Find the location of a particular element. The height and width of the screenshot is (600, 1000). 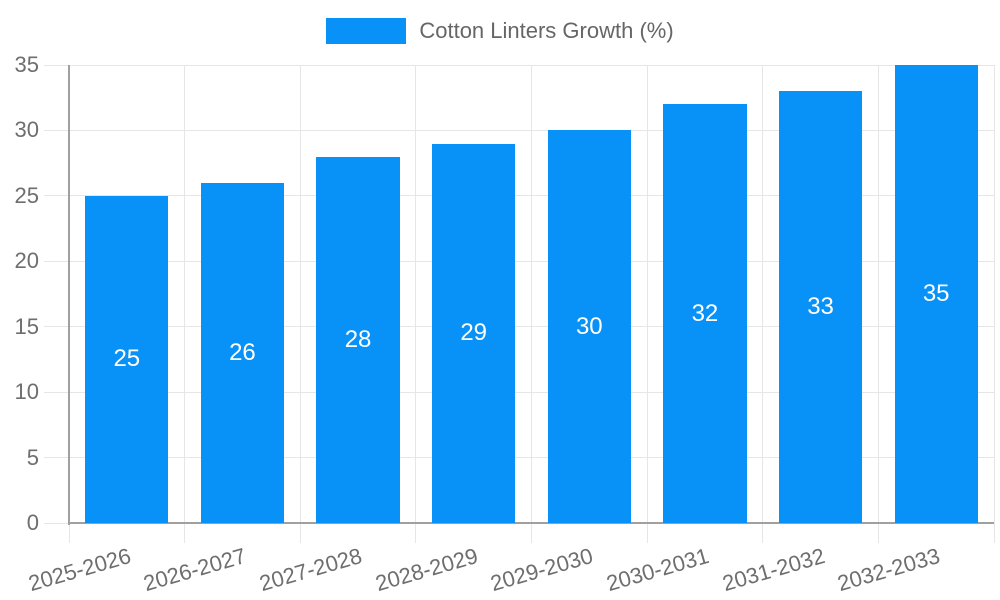

bar: 28 is located at coordinates (358, 339).